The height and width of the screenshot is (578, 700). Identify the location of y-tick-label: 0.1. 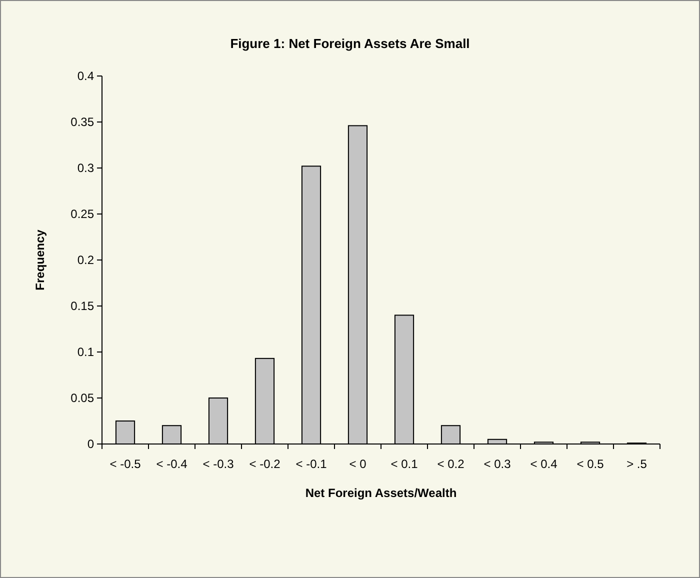
(85, 352).